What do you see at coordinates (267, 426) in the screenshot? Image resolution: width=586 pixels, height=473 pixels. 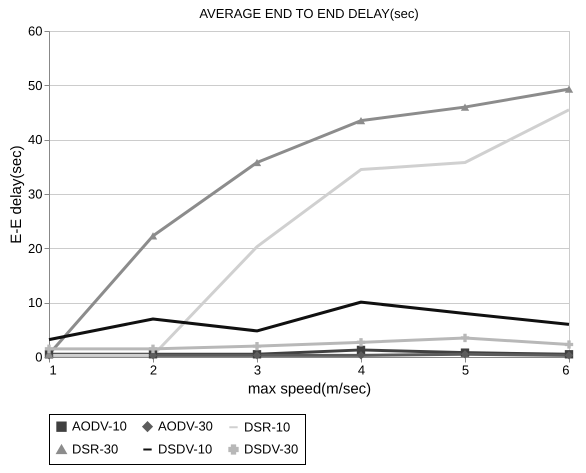 I see `legend-label: DSR-10` at bounding box center [267, 426].